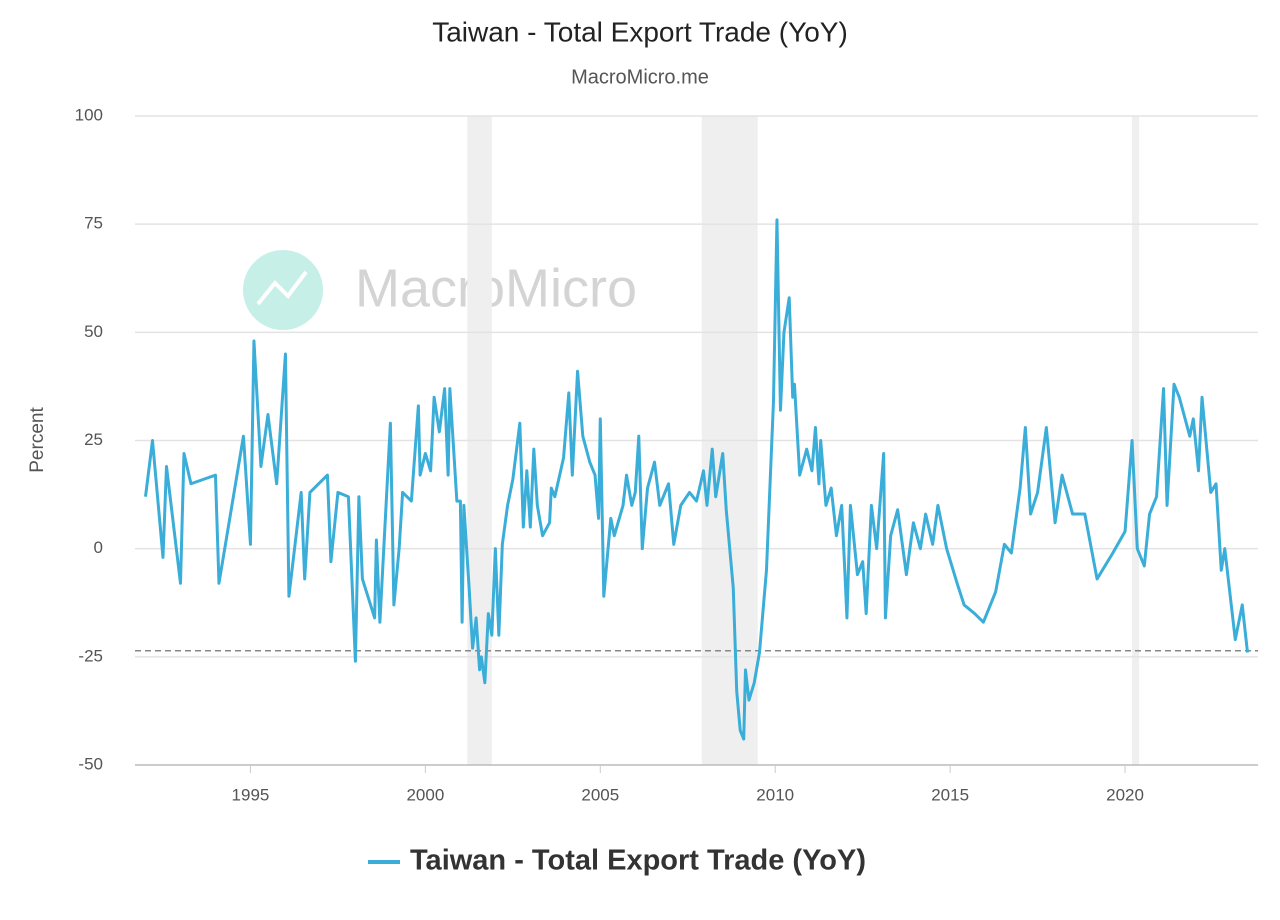 The height and width of the screenshot is (920, 1280). Describe the element at coordinates (496, 288) in the screenshot. I see `watermark-text: MacroMicro` at that location.